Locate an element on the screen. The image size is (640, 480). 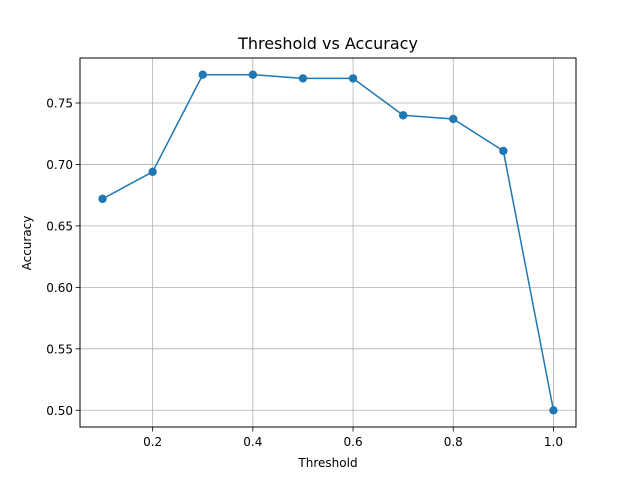
y-tick-label: 0.70 is located at coordinates (59, 165).